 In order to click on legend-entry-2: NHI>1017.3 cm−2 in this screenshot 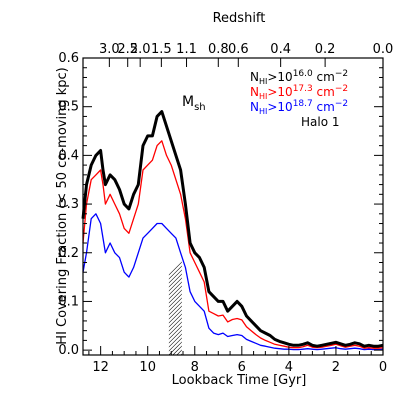, I will do `click(299, 92)`.